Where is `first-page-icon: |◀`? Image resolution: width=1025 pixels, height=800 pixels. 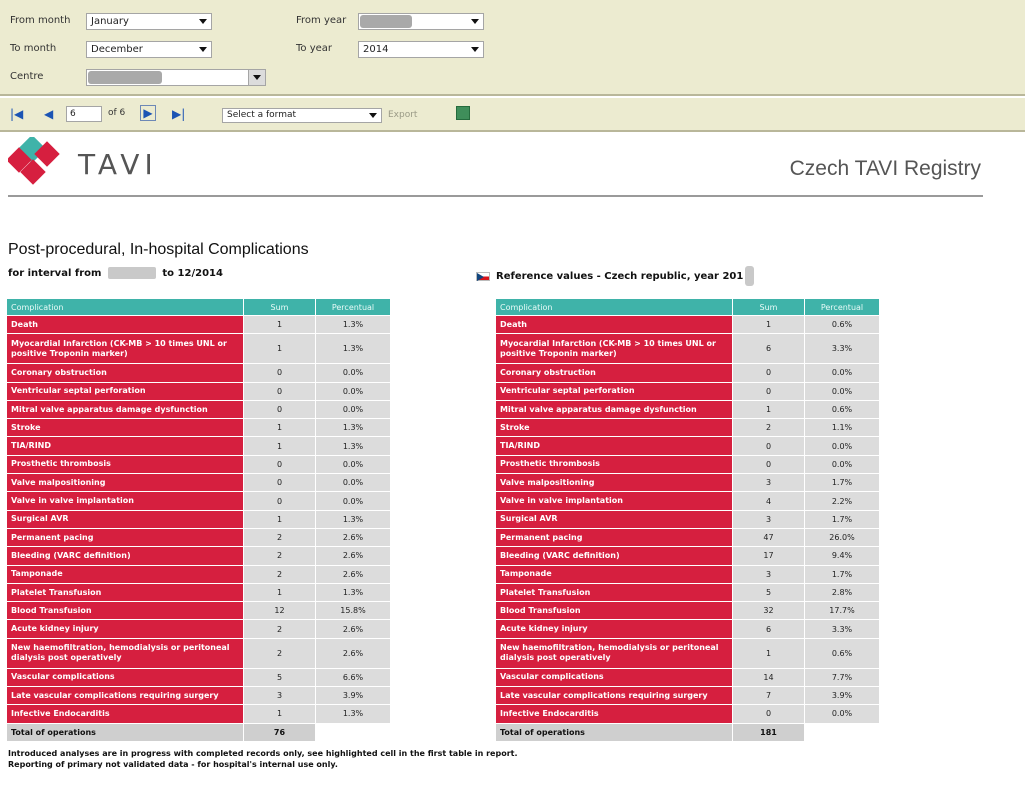
first-page-icon: |◀ is located at coordinates (17, 114).